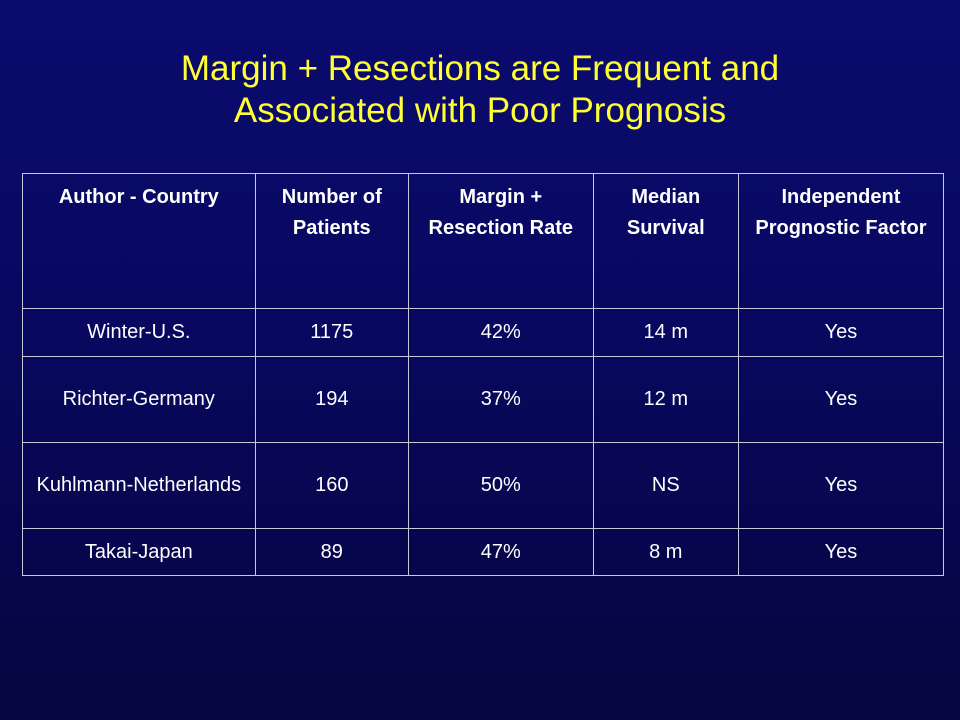 This screenshot has width=960, height=720. Describe the element at coordinates (665, 332) in the screenshot. I see `cell-median-survival: 14 m` at that location.